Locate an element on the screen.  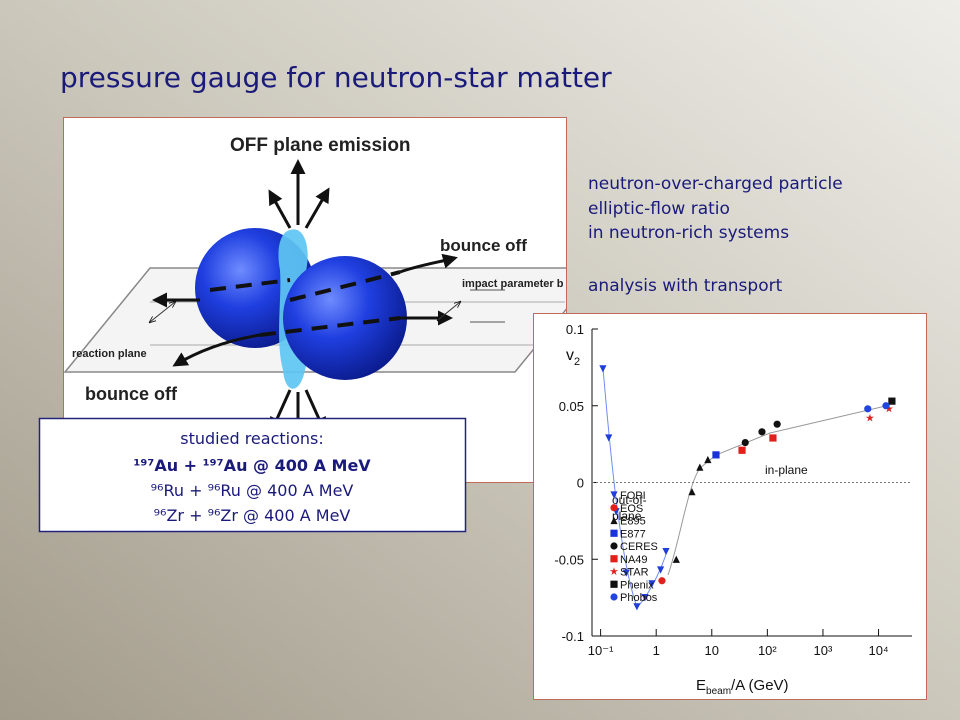
slide-title: pressure gauge for neutron-star matter is located at coordinates (336, 77).